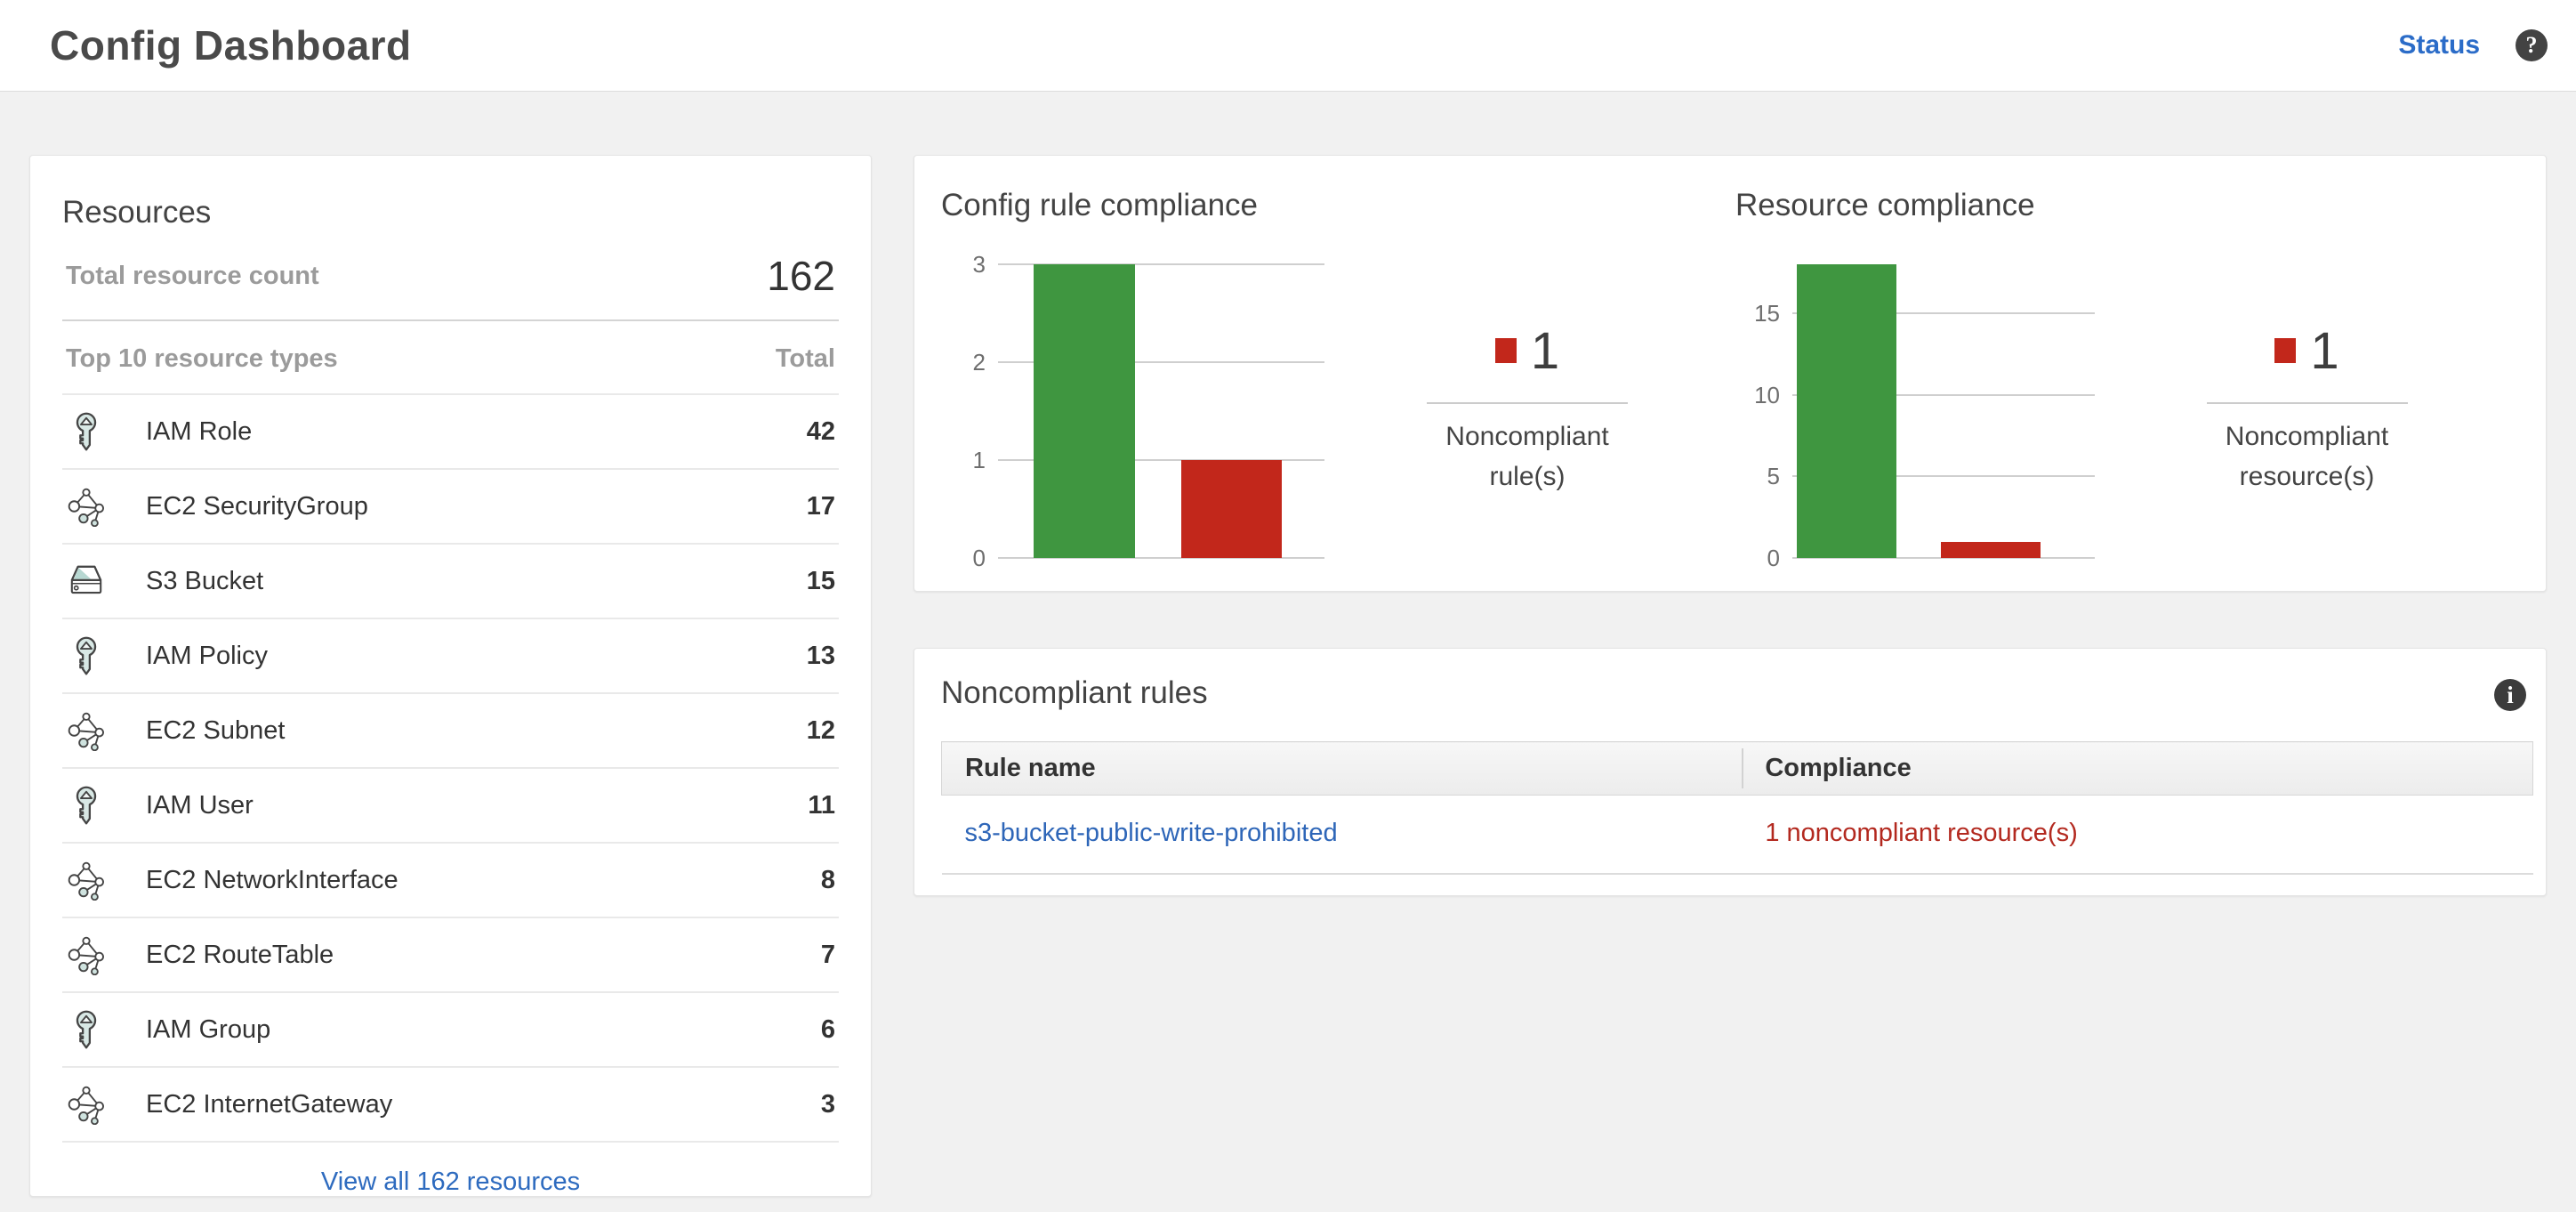 The image size is (2576, 1212). I want to click on compliance-column-header: Compliance, so click(2138, 769).